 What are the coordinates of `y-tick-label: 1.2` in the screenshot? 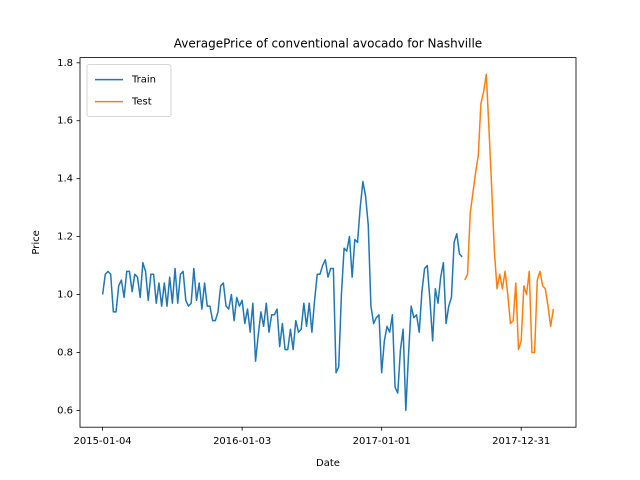 It's located at (65, 237).